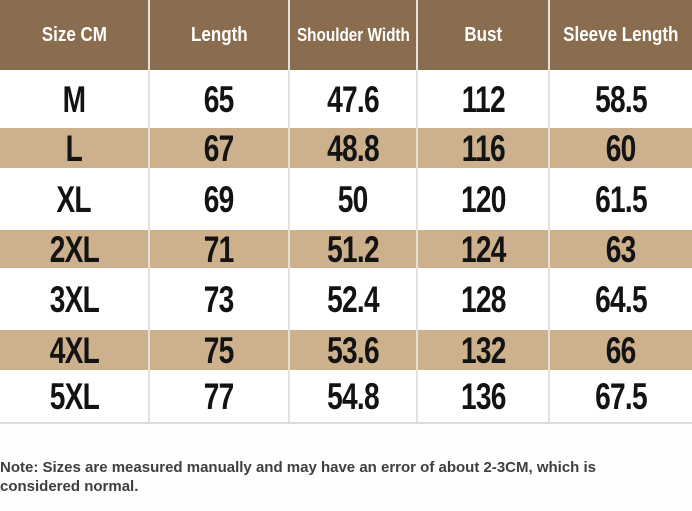 The width and height of the screenshot is (692, 511). I want to click on cell-sleeve-length: 63, so click(621, 249).